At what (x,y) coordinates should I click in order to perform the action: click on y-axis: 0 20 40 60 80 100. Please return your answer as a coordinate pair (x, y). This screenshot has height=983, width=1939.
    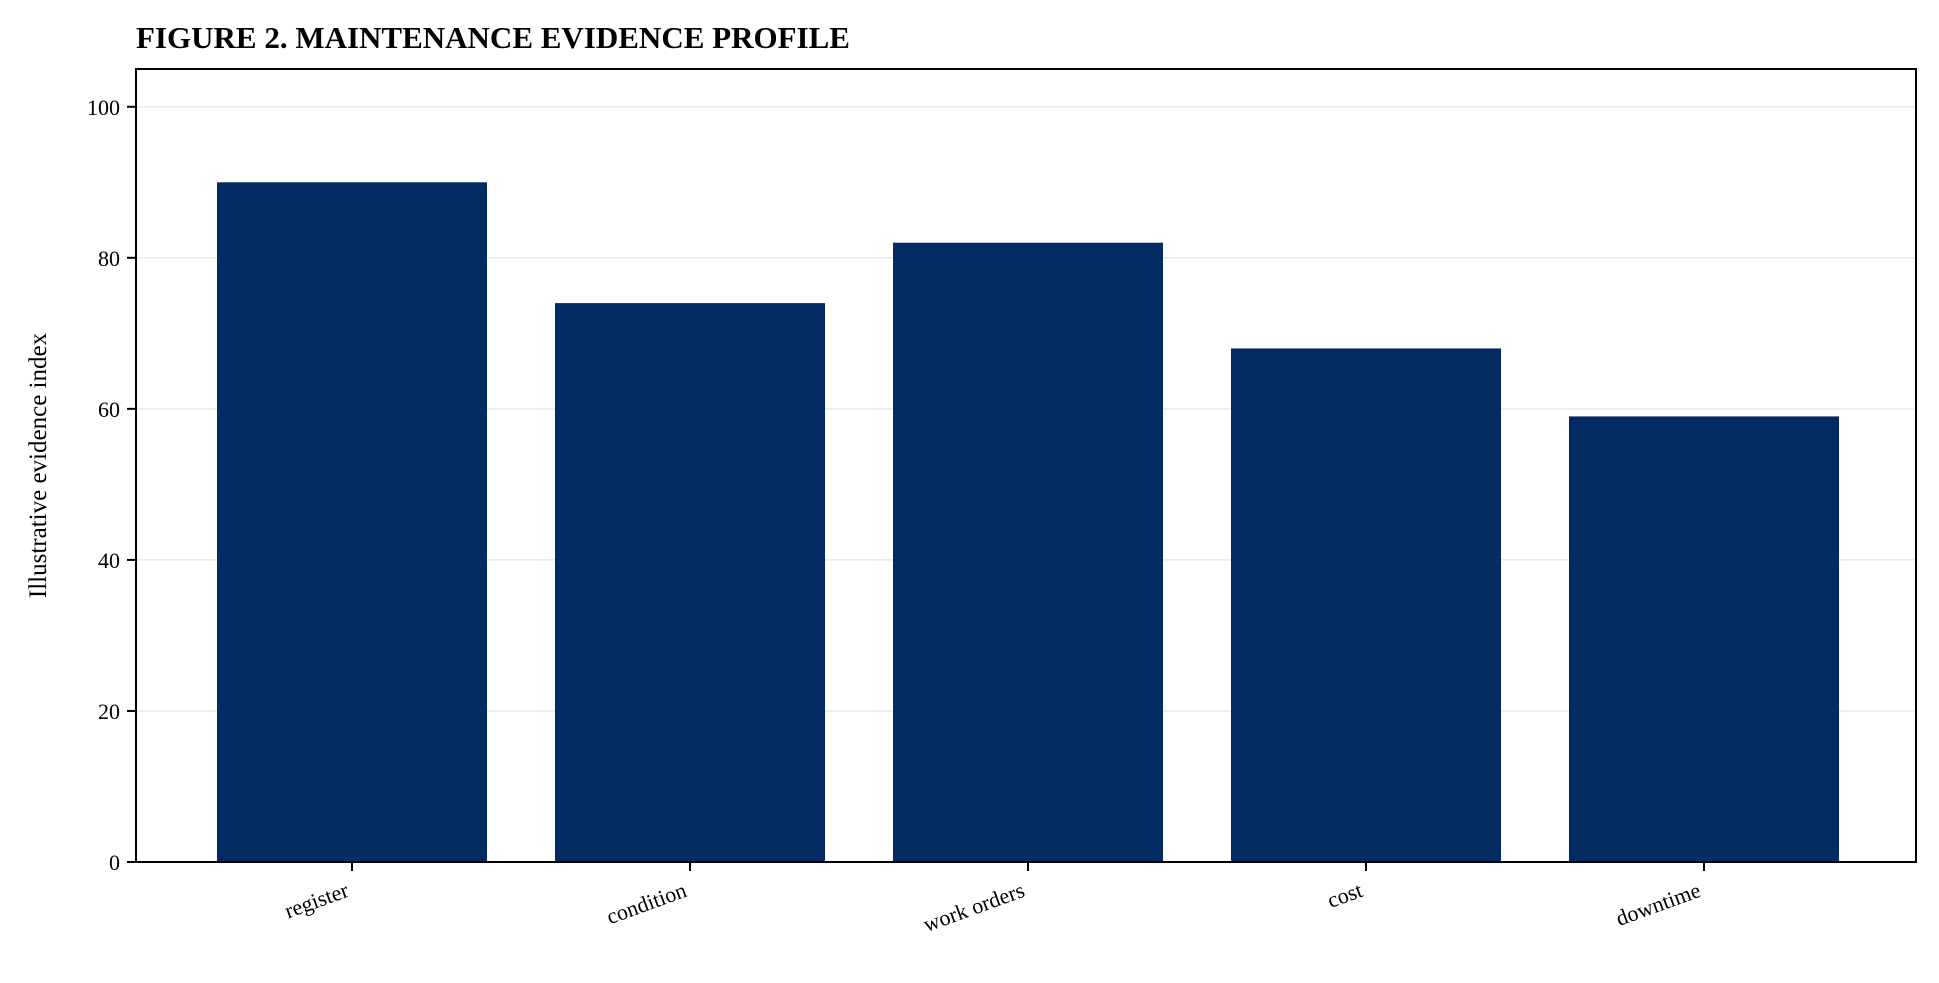
    Looking at the image, I should click on (111, 485).